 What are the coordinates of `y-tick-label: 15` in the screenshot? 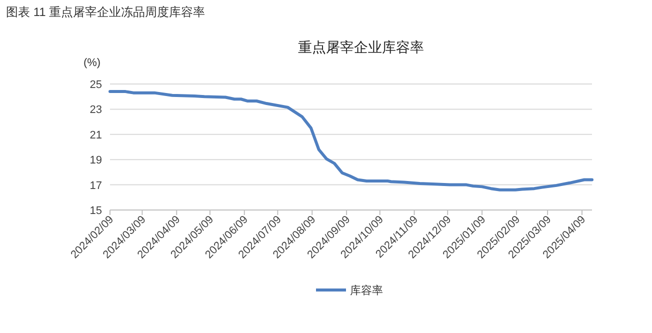 It's located at (96, 211).